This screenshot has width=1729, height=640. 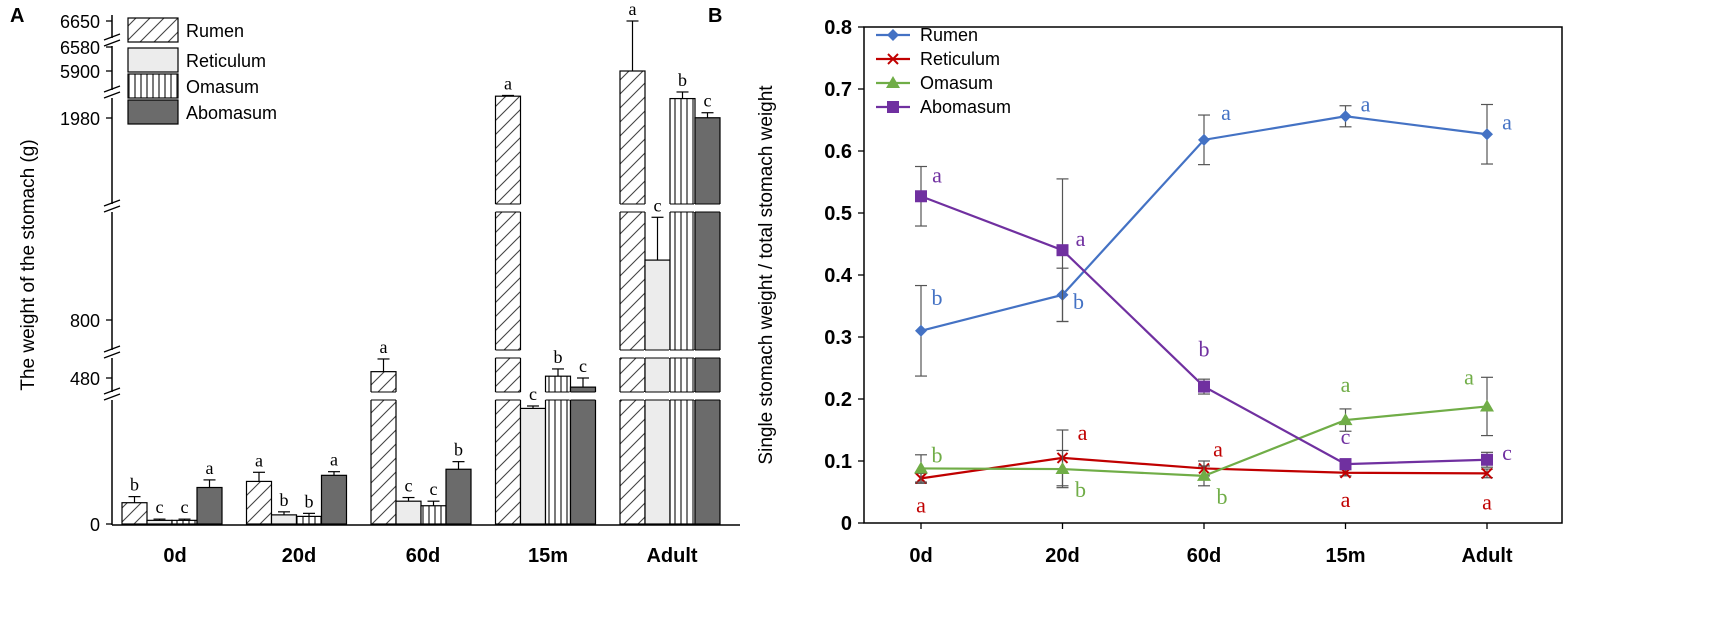 I want to click on panel-b-y-tick-label: 0.4, so click(x=838, y=276).